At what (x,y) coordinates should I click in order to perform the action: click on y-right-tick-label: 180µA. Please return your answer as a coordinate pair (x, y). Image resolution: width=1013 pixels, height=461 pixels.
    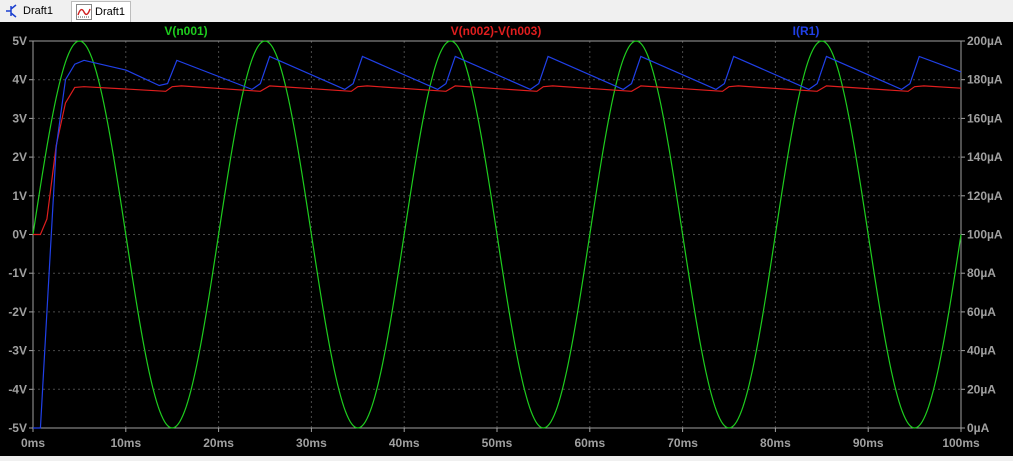
    Looking at the image, I should click on (985, 80).